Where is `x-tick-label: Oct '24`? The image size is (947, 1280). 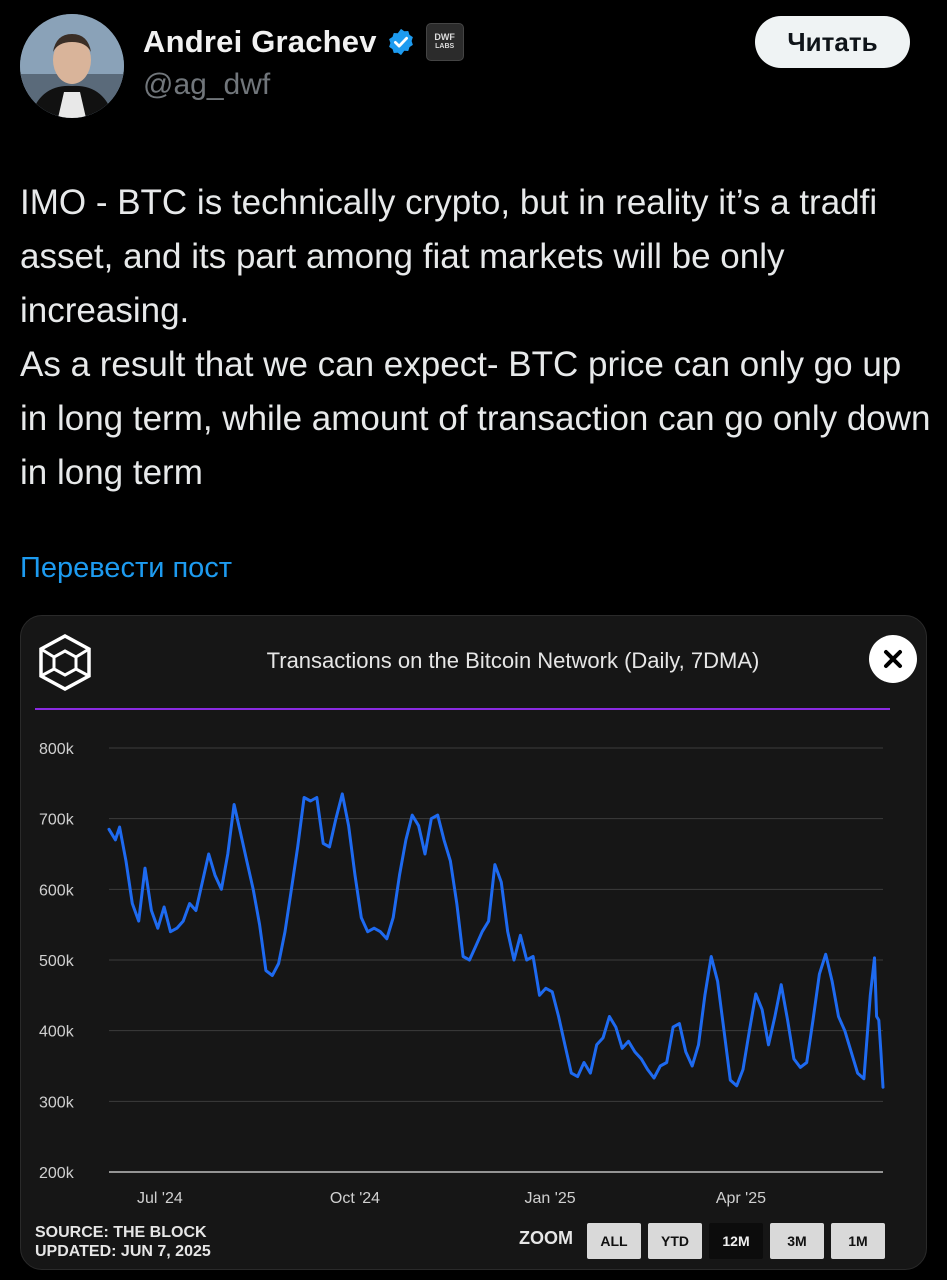
x-tick-label: Oct '24 is located at coordinates (355, 1198).